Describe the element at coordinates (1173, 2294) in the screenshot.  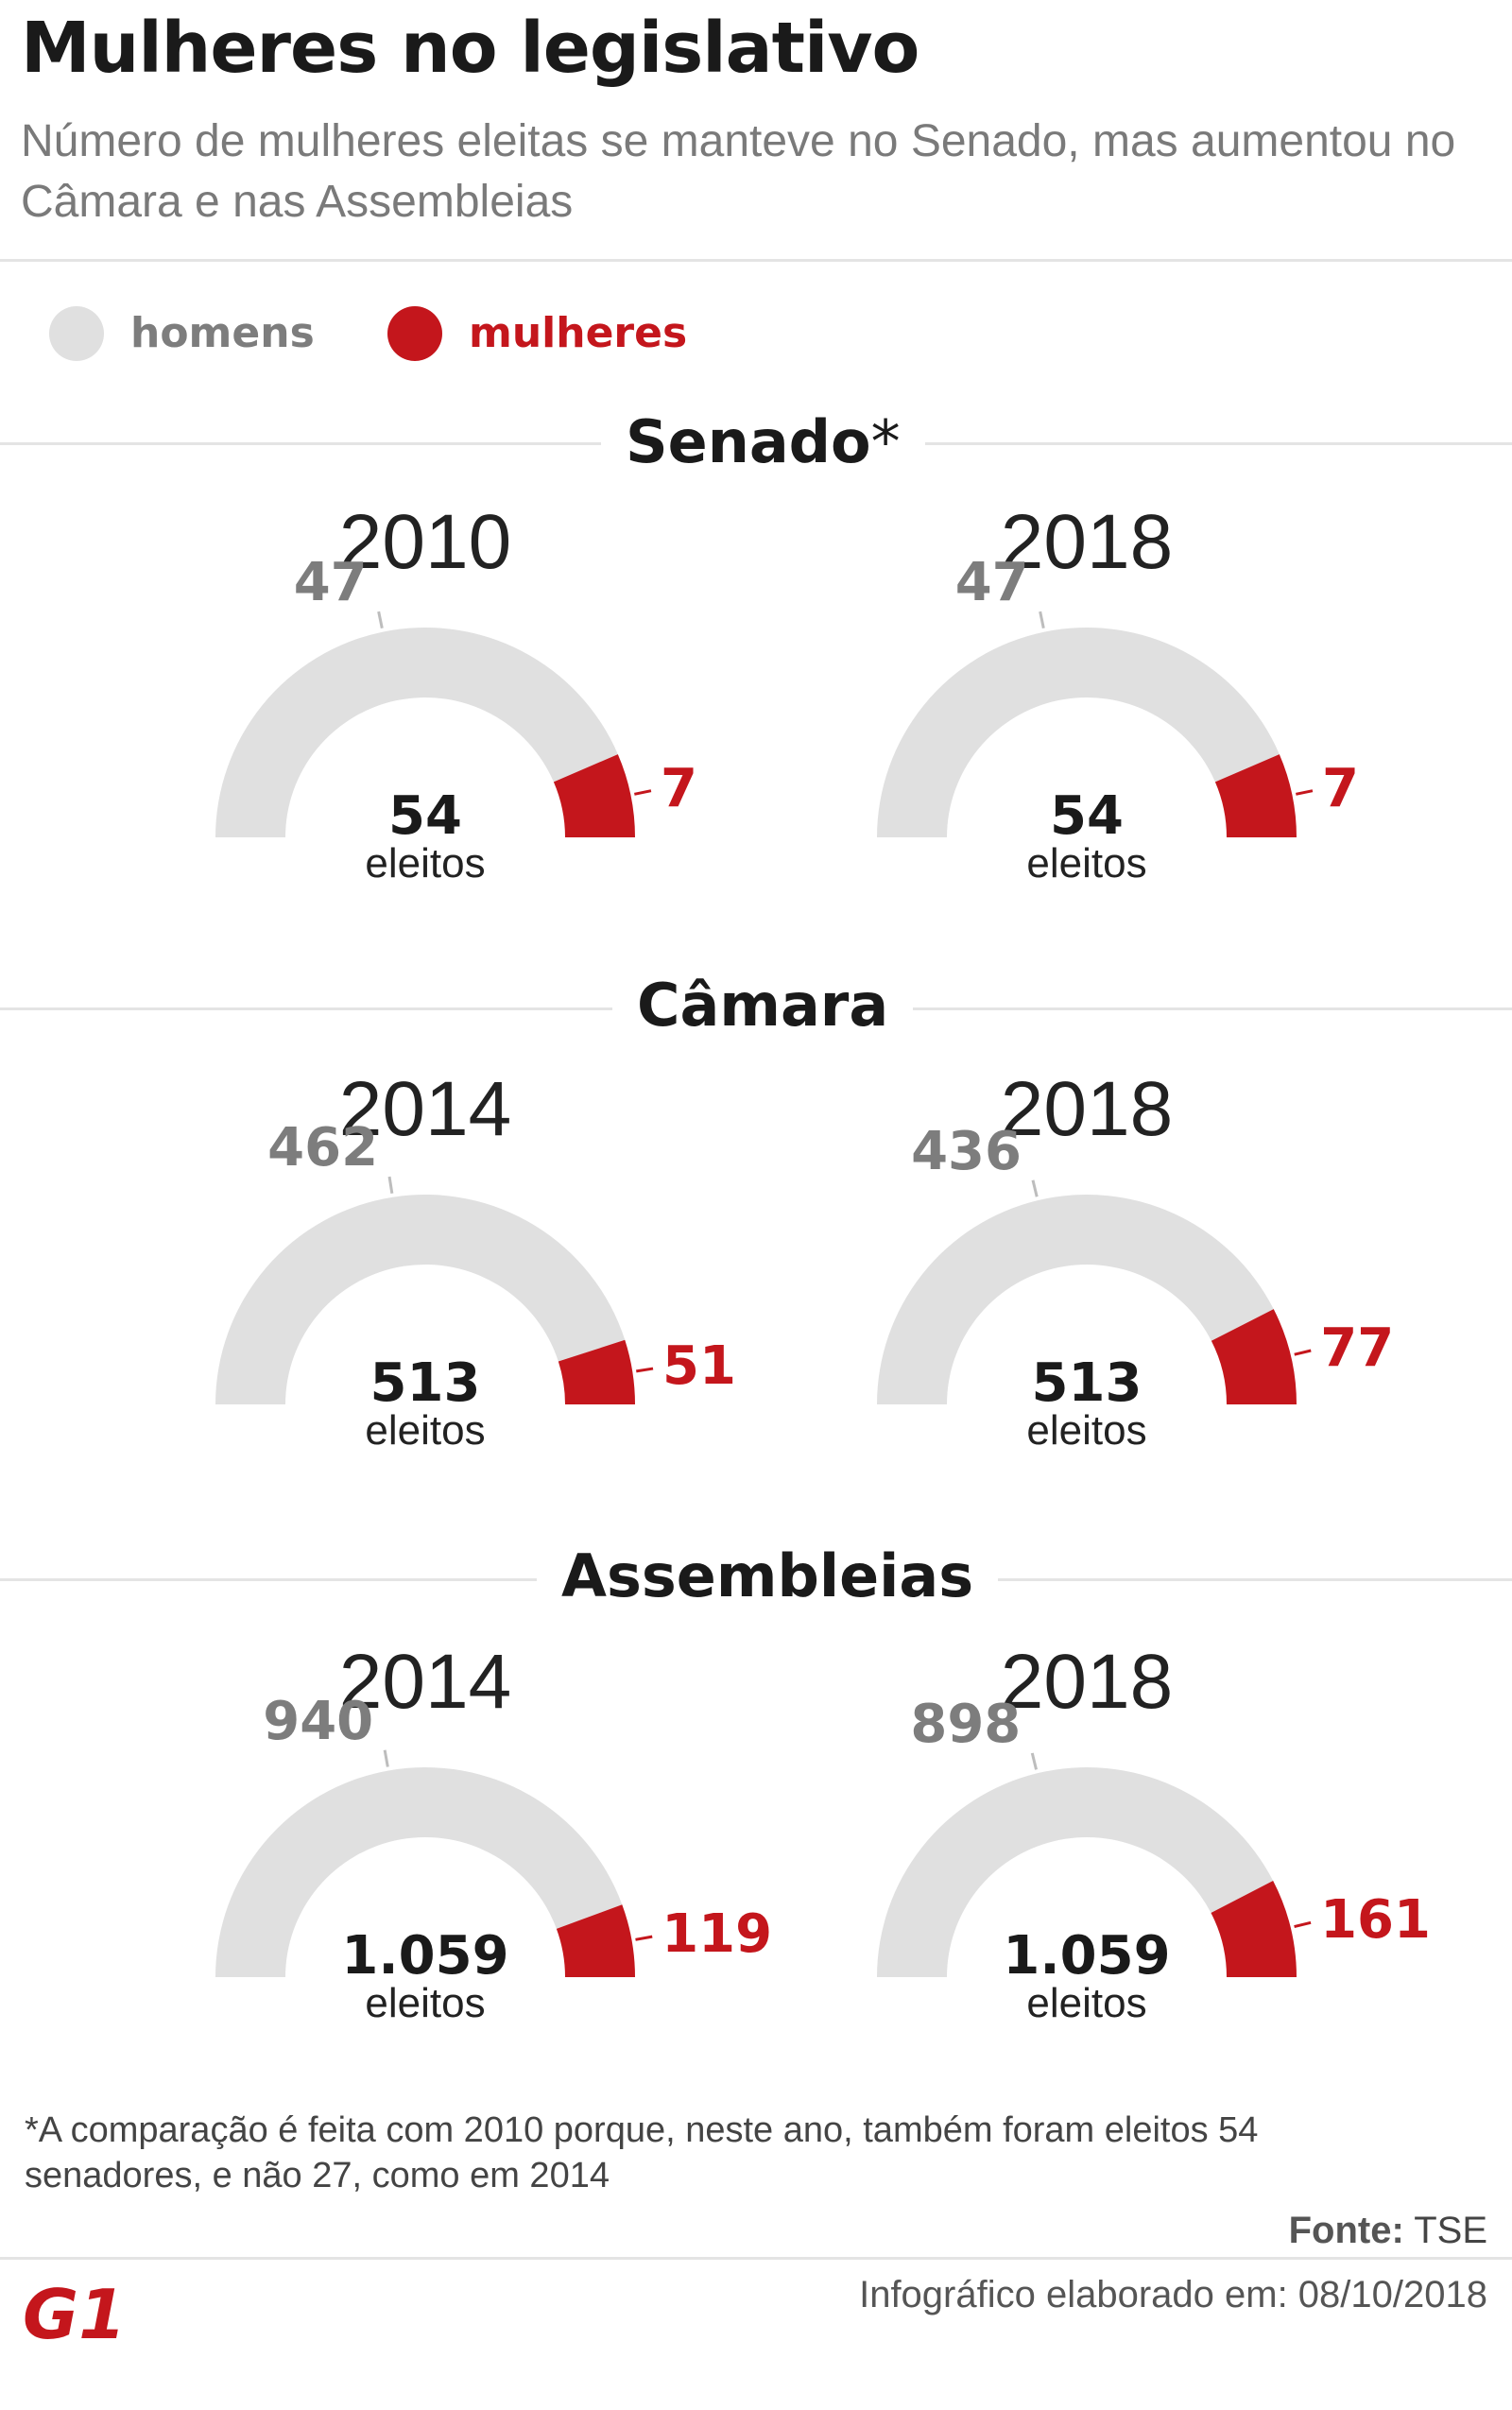
I see `credit: Infográfico elaborado em: 08/10/2018` at that location.